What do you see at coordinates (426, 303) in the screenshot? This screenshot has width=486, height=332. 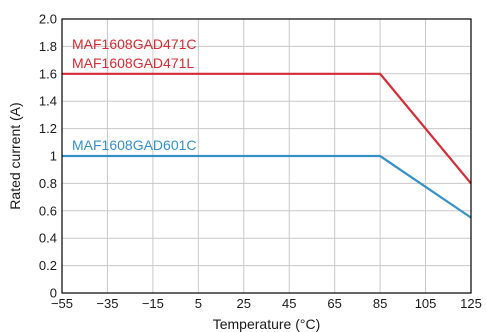 I see `x-tick-label-8: 105` at bounding box center [426, 303].